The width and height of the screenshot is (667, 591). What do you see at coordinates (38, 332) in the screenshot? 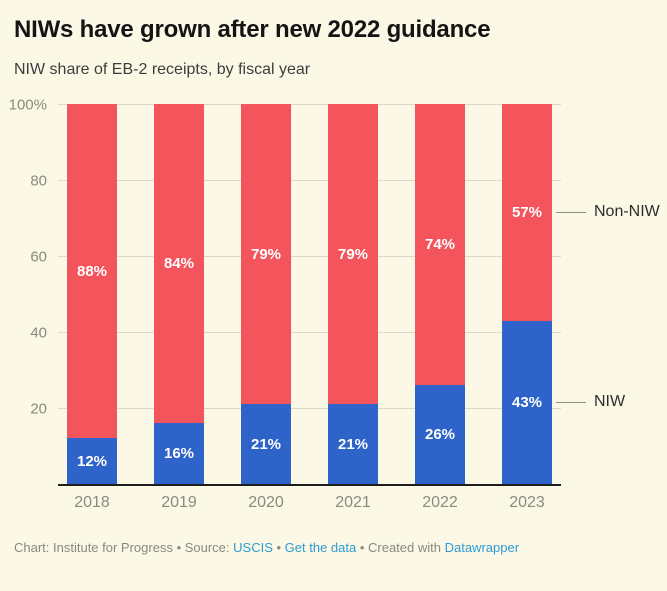
I see `y-axis-tick-label-40: 40` at bounding box center [38, 332].